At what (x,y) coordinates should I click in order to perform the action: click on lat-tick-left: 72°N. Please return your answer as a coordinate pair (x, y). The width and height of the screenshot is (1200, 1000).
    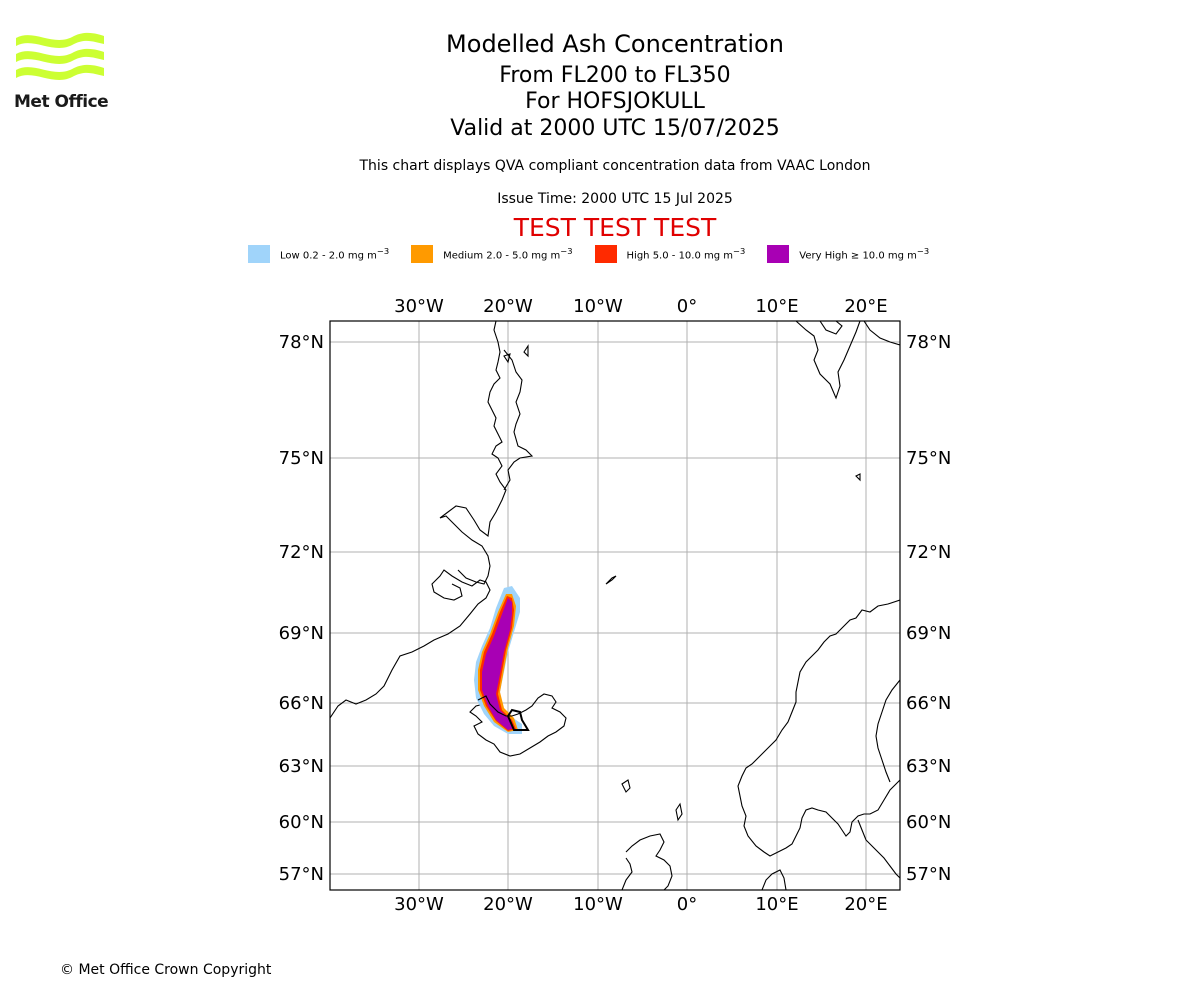
    Looking at the image, I should click on (301, 552).